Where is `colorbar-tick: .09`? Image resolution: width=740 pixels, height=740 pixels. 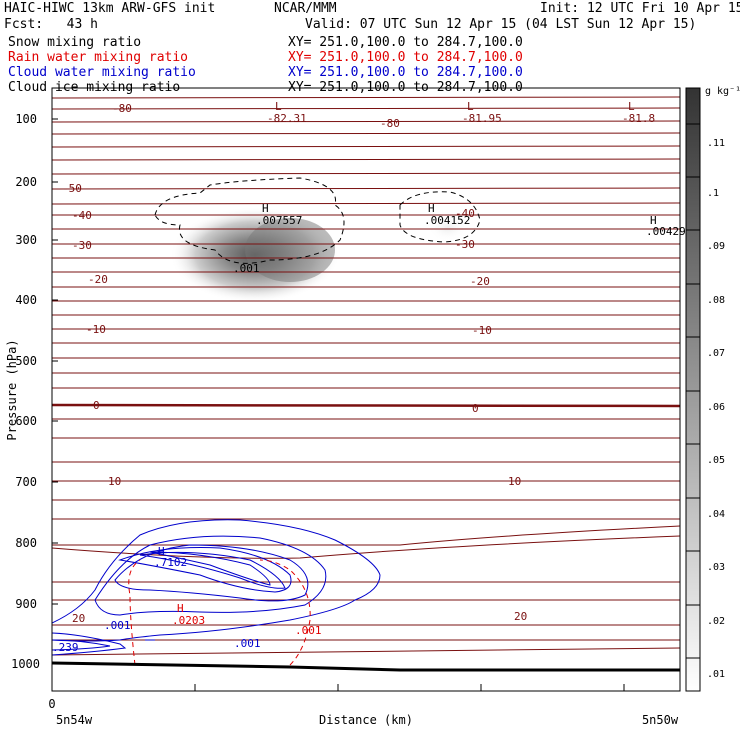
colorbar-tick: .09 is located at coordinates (716, 246).